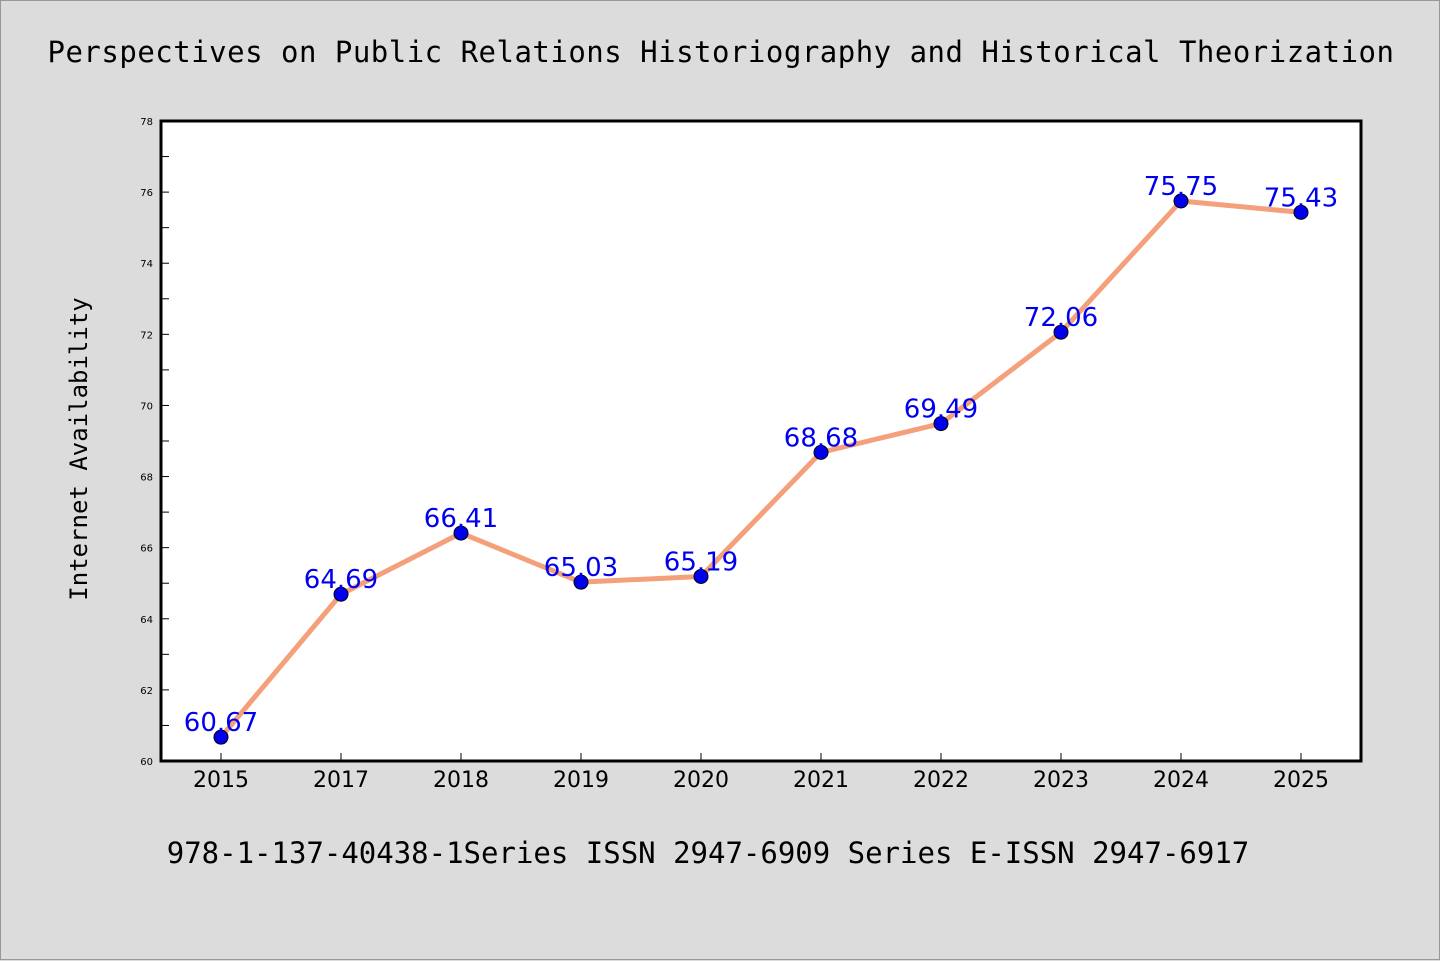 This screenshot has height=961, width=1440. I want to click on y-tick-label: 72, so click(146, 335).